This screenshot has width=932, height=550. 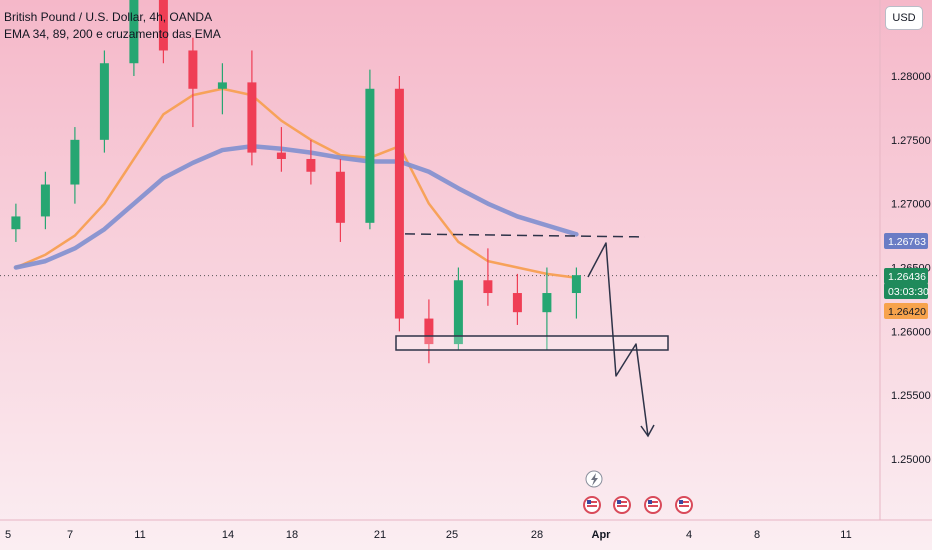 What do you see at coordinates (296, 206) in the screenshot?
I see `ema-slow-line` at bounding box center [296, 206].